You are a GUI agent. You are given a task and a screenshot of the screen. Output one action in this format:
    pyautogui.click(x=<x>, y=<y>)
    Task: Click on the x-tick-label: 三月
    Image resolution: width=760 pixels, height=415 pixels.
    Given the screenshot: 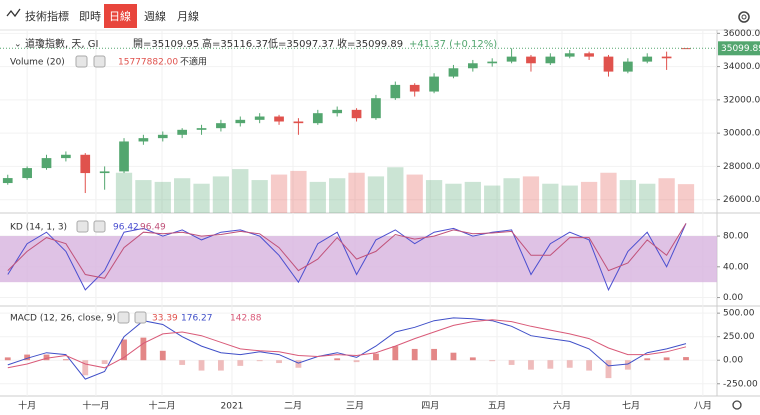 What is the action you would take?
    pyautogui.click(x=355, y=406)
    